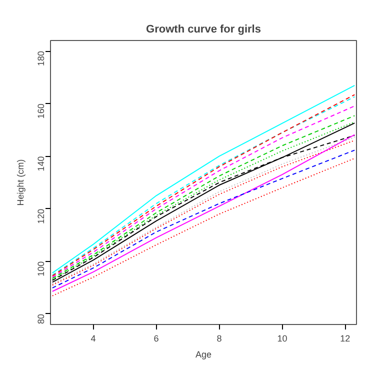  I want to click on x-tick-label: 12, so click(345, 339).